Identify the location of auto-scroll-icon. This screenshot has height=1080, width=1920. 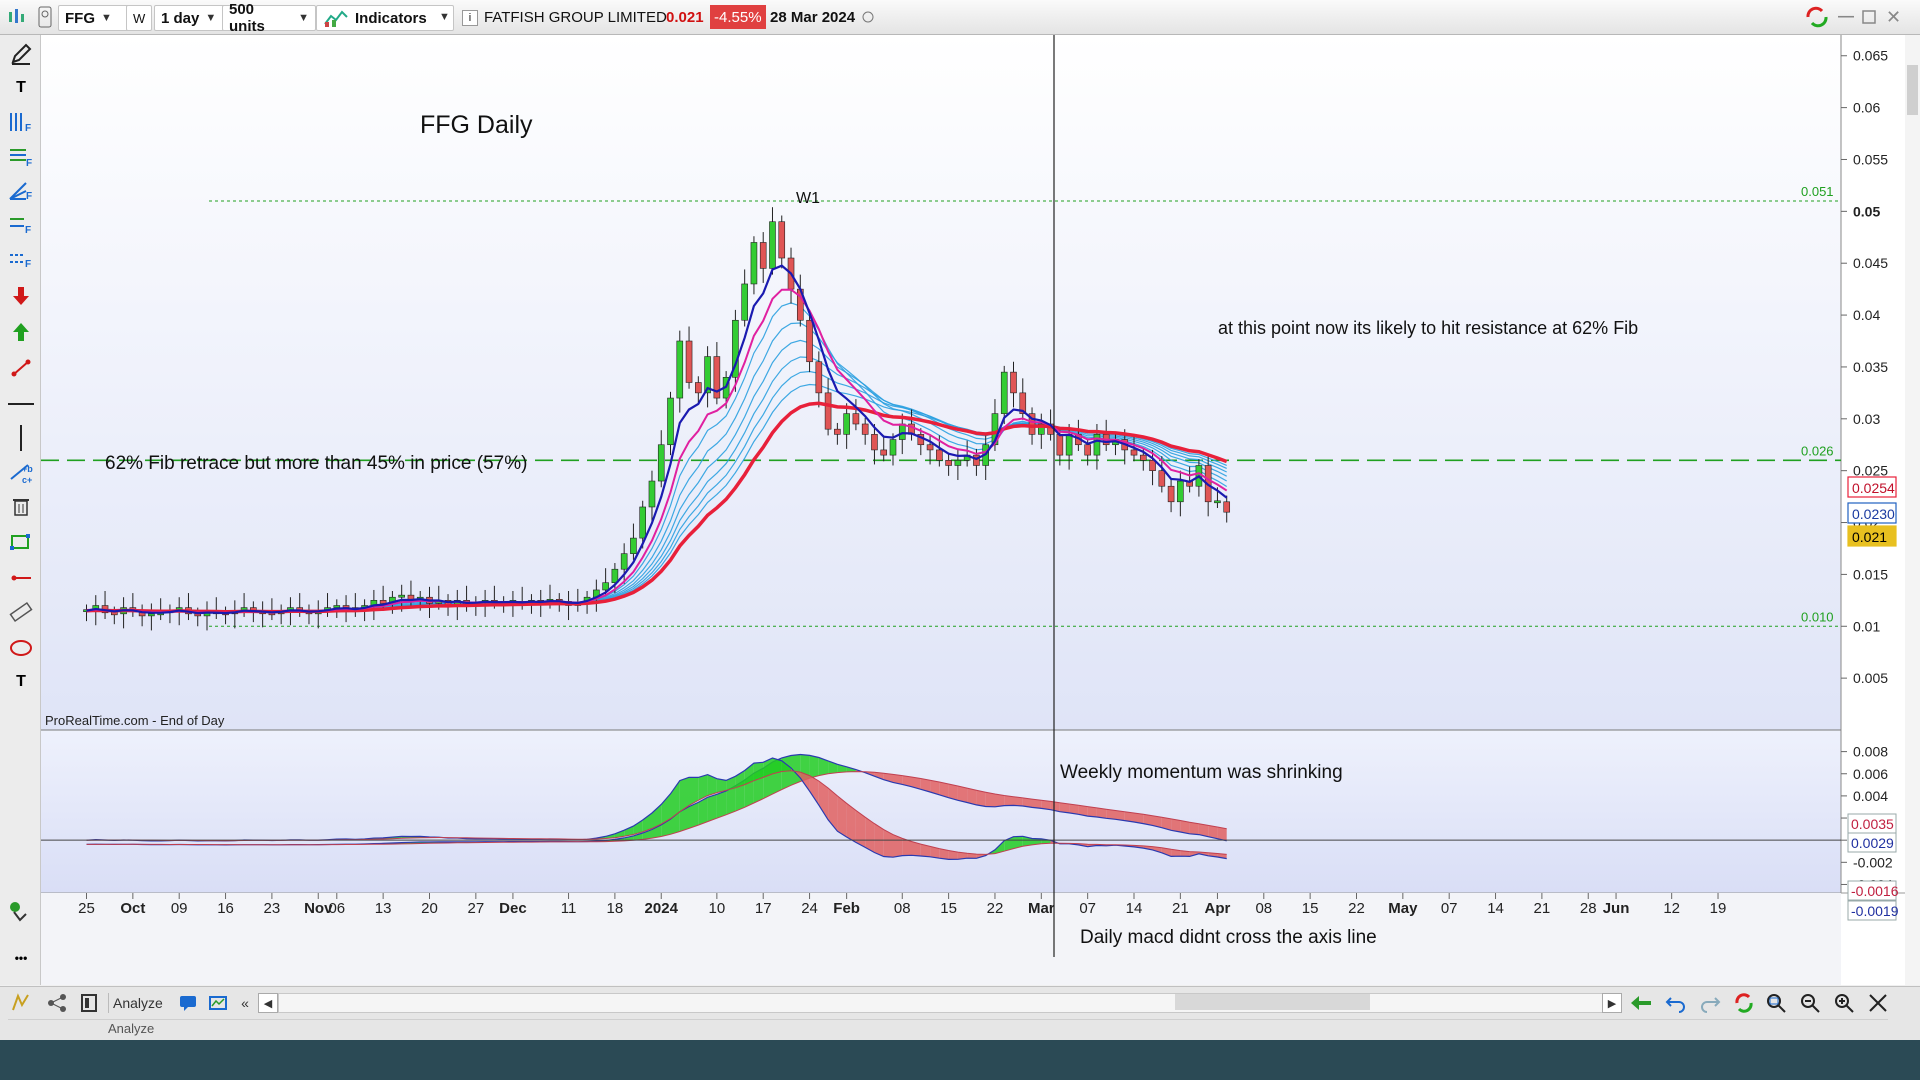
(1641, 1003).